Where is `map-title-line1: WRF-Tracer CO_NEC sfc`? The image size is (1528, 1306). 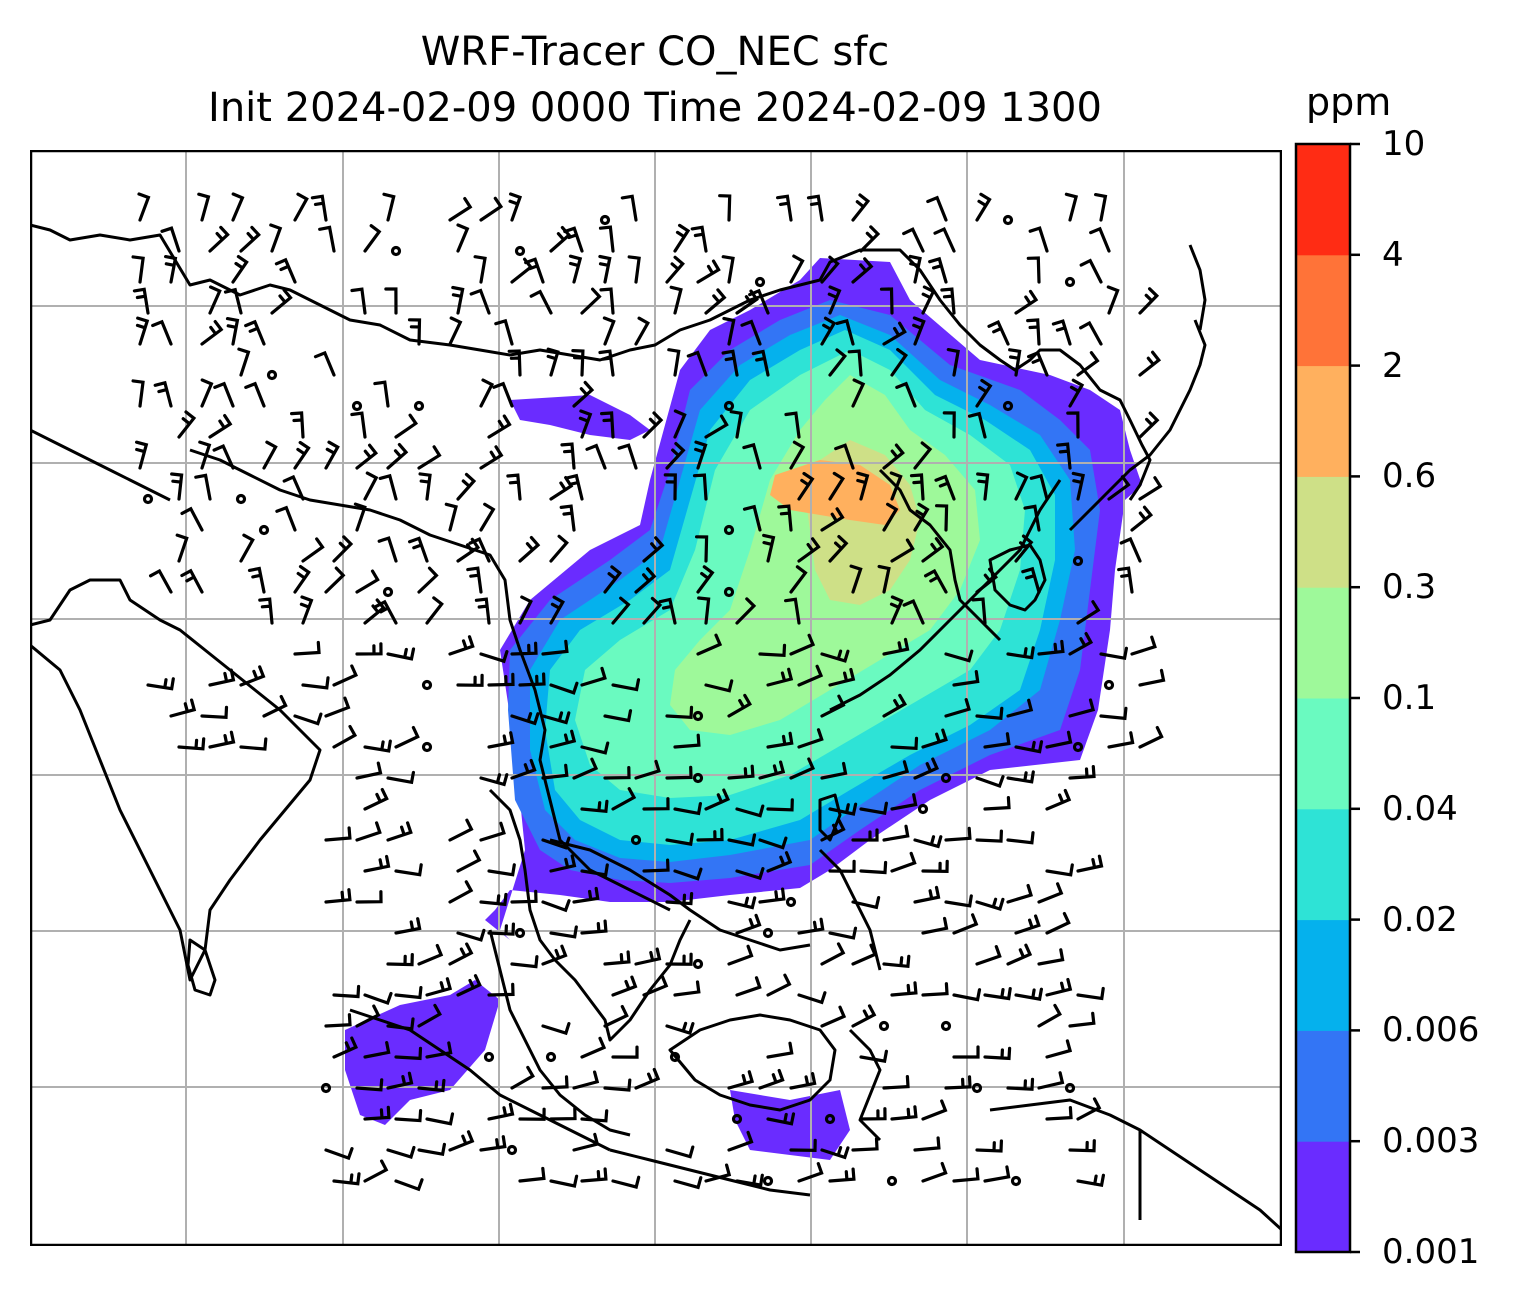
map-title-line1: WRF-Tracer CO_NEC sfc is located at coordinates (655, 52).